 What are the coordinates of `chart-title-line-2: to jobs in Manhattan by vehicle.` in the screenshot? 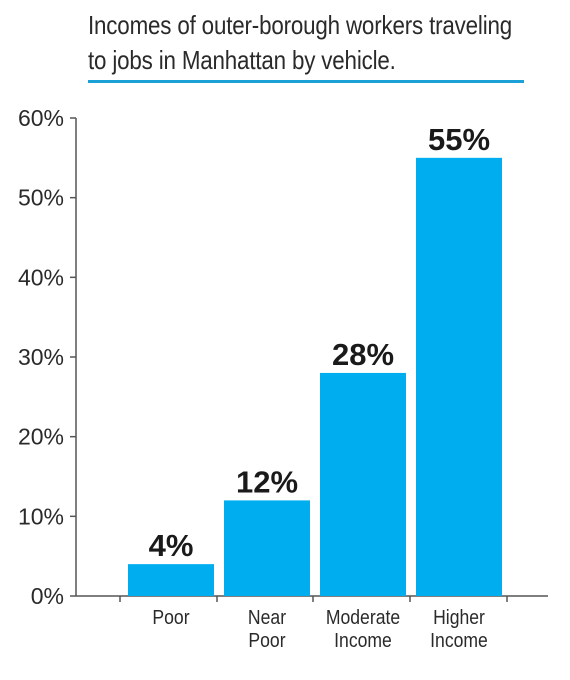 It's located at (242, 60).